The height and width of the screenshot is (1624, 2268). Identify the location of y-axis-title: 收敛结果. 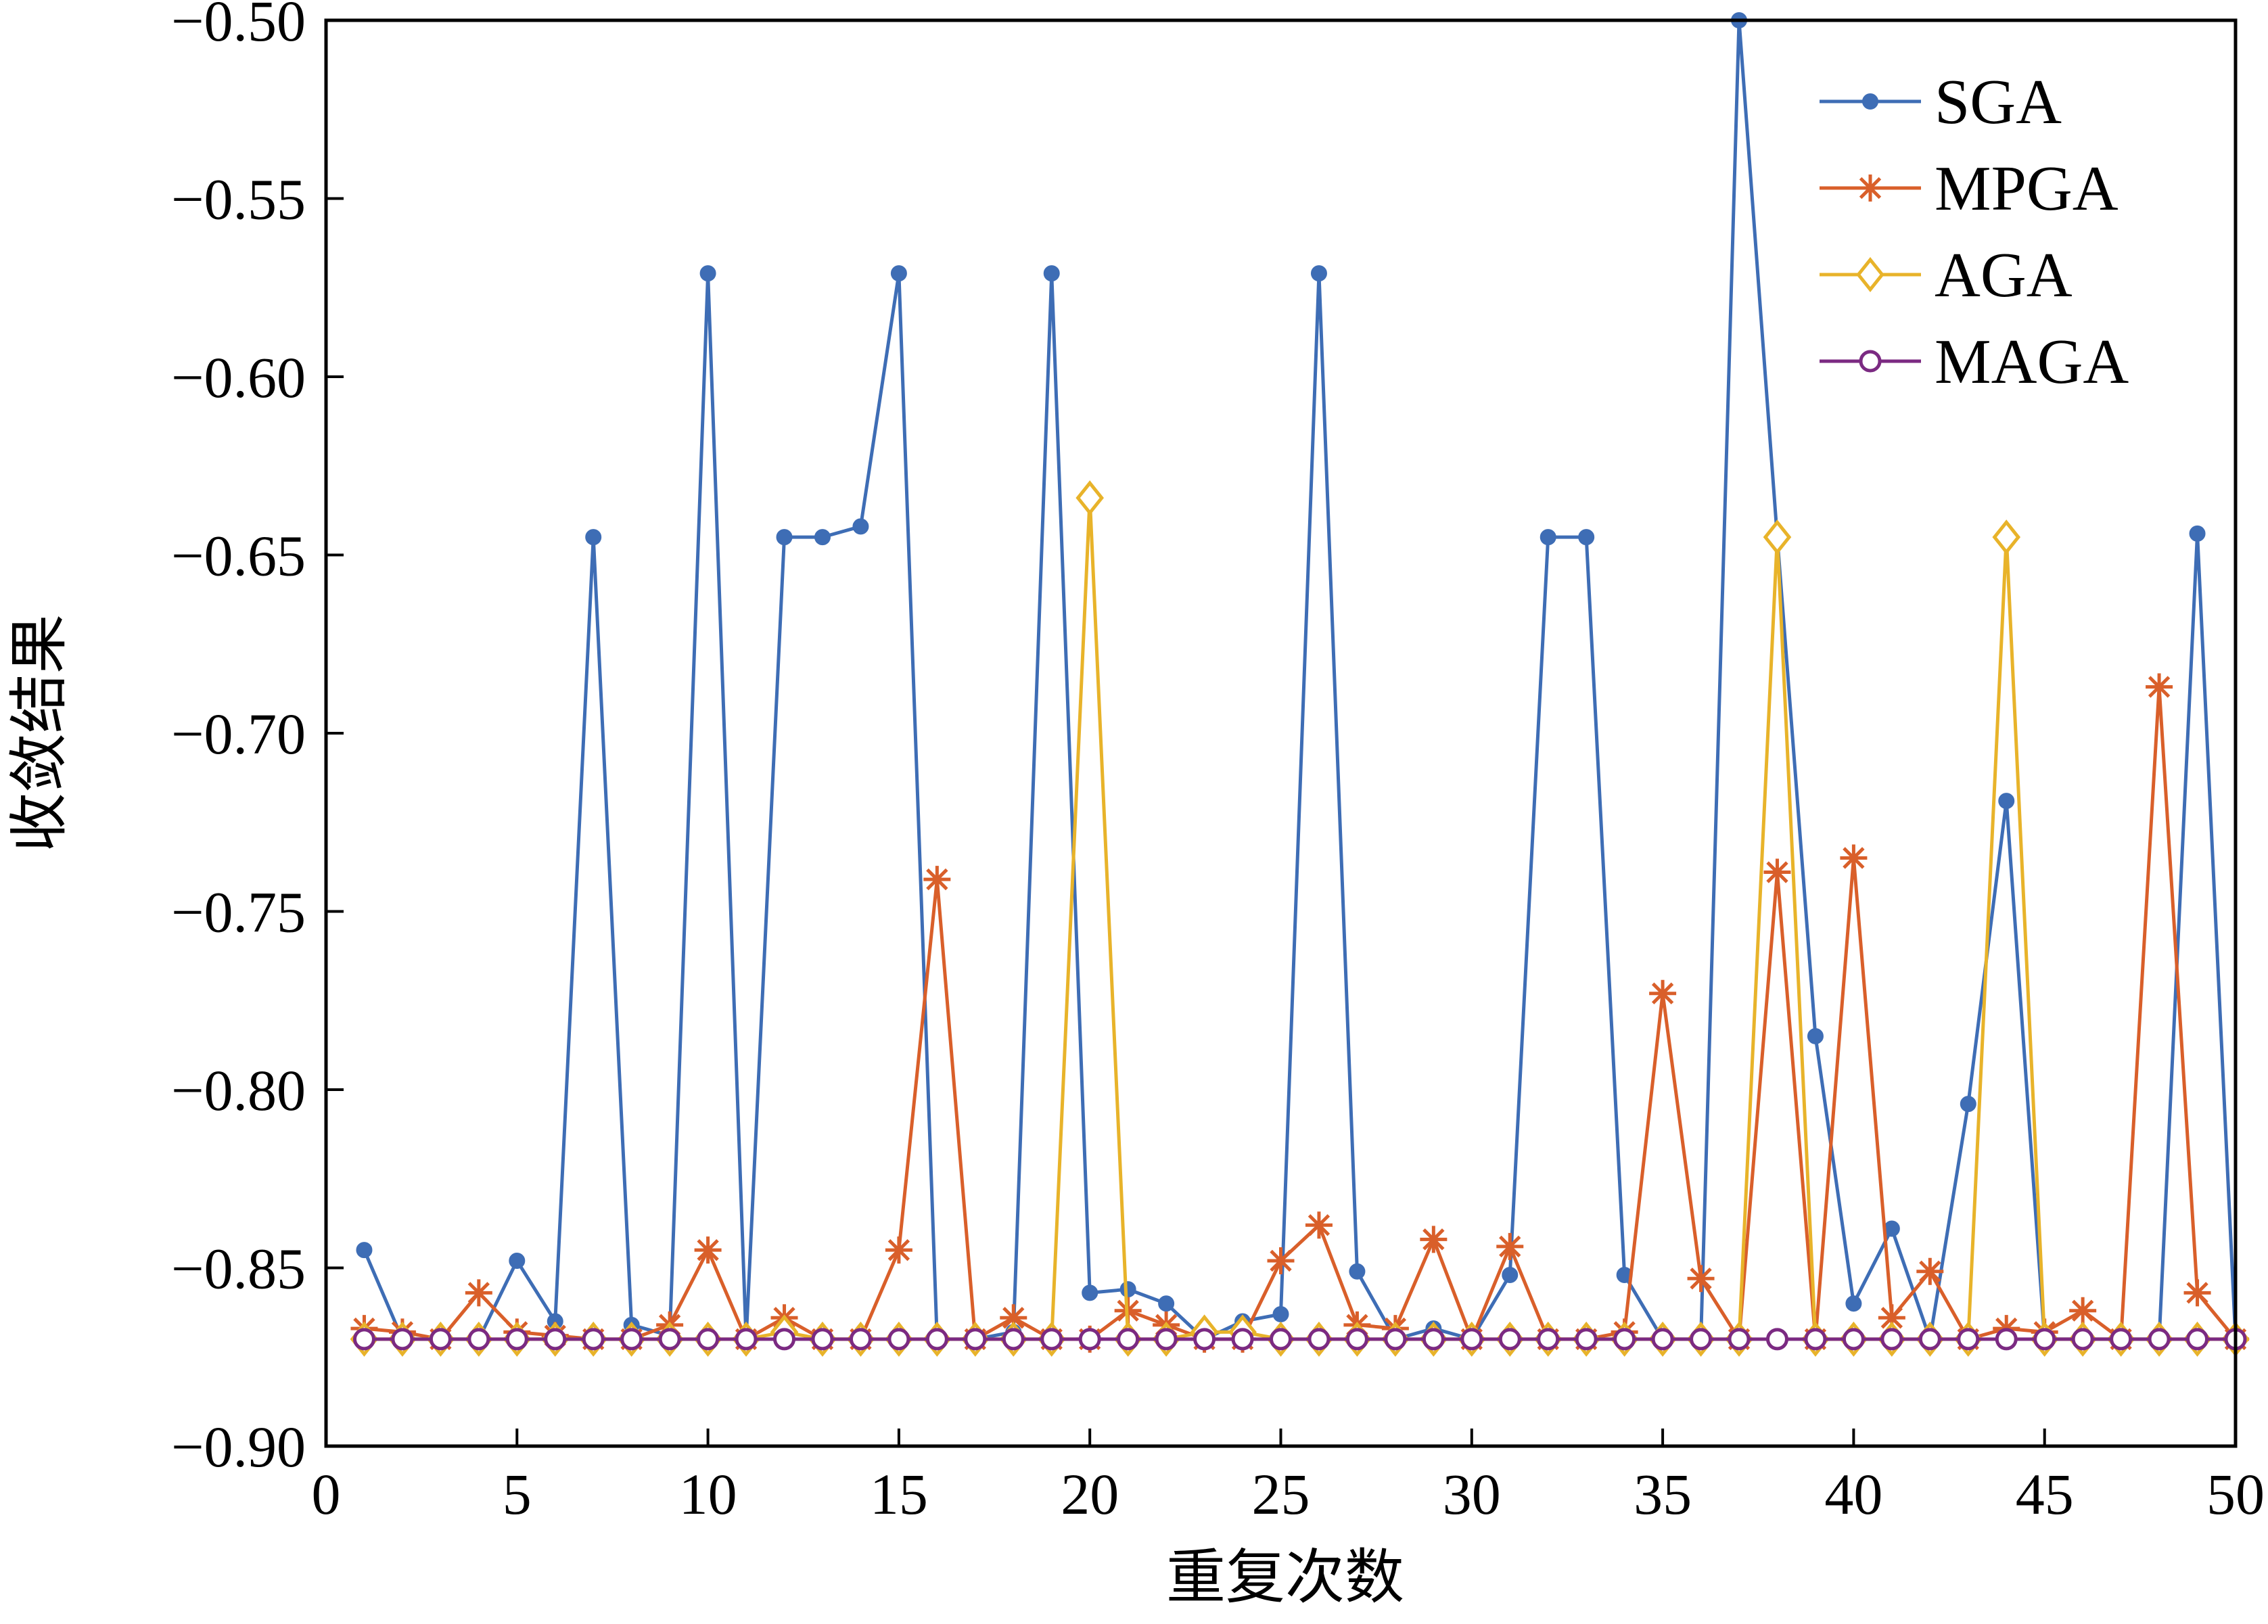
(39, 733).